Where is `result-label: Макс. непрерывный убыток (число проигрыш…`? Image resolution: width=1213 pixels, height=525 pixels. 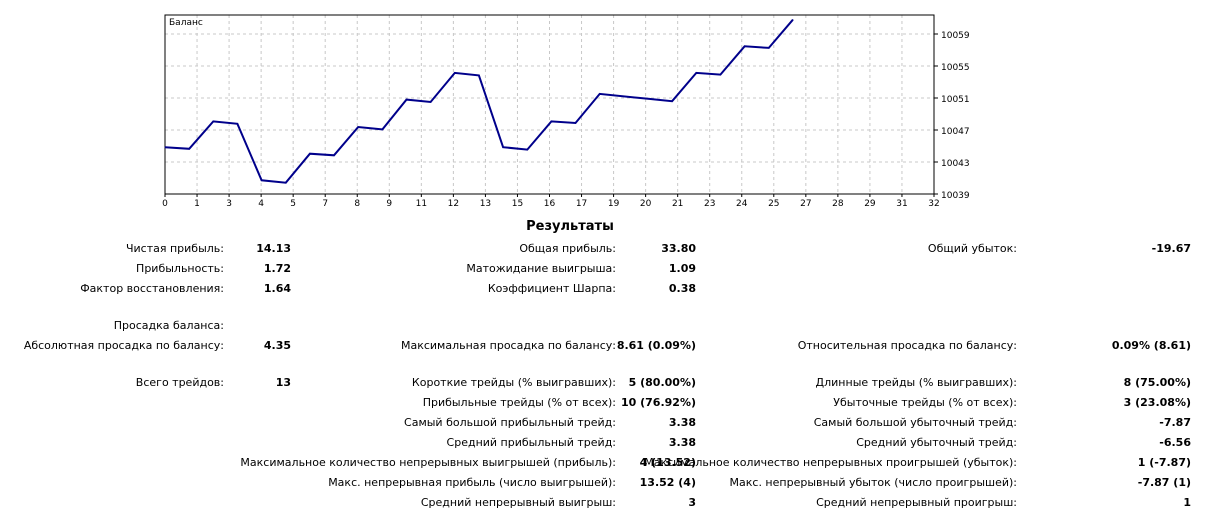
result-label: Макс. непрерывный убыток (число проигрыш… is located at coordinates (873, 482).